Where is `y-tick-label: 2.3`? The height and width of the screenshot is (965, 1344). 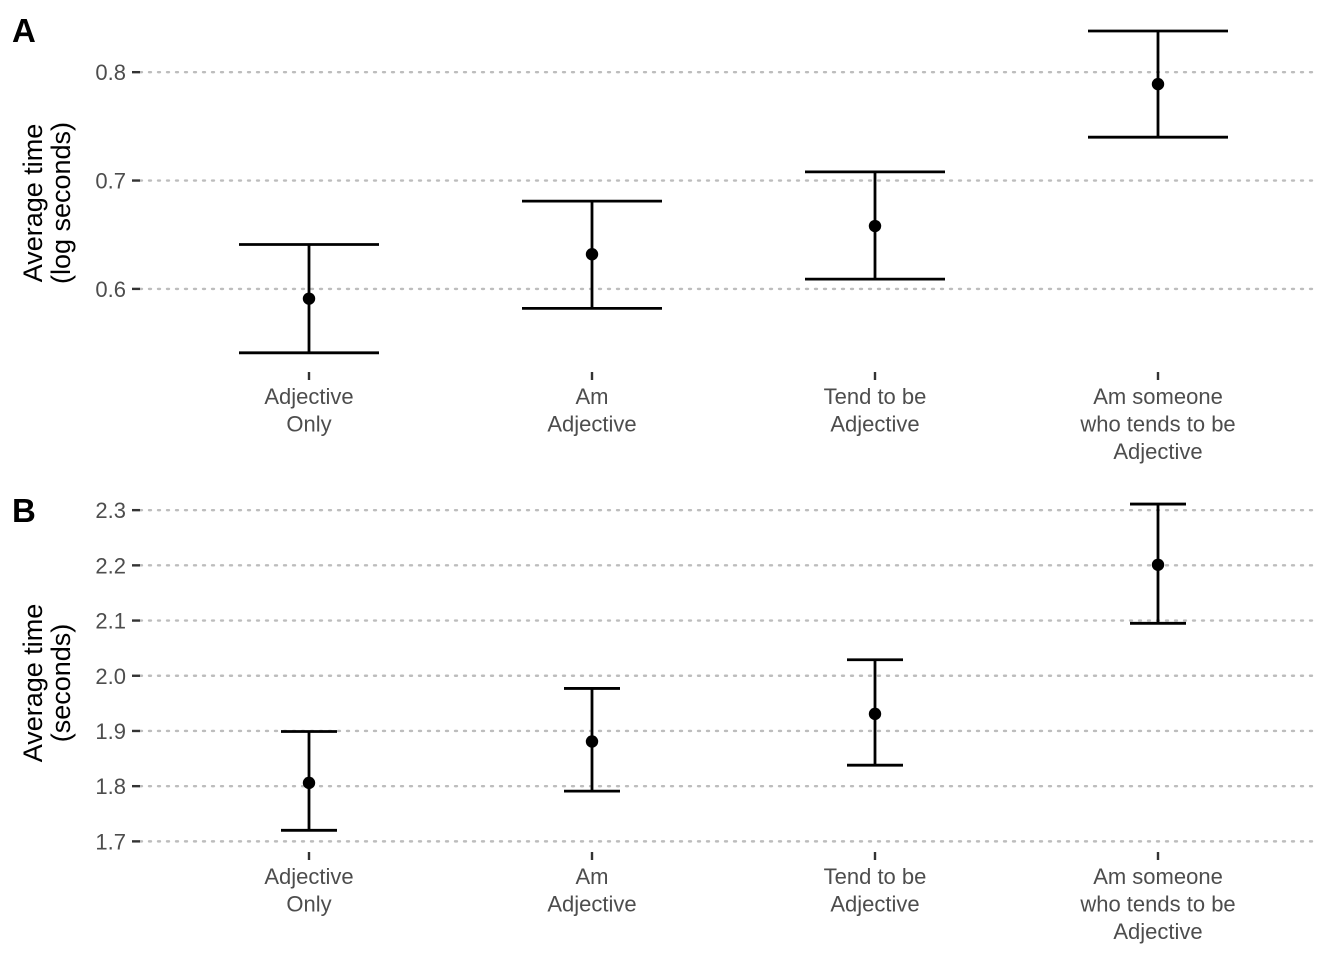
y-tick-label: 2.3 is located at coordinates (110, 510).